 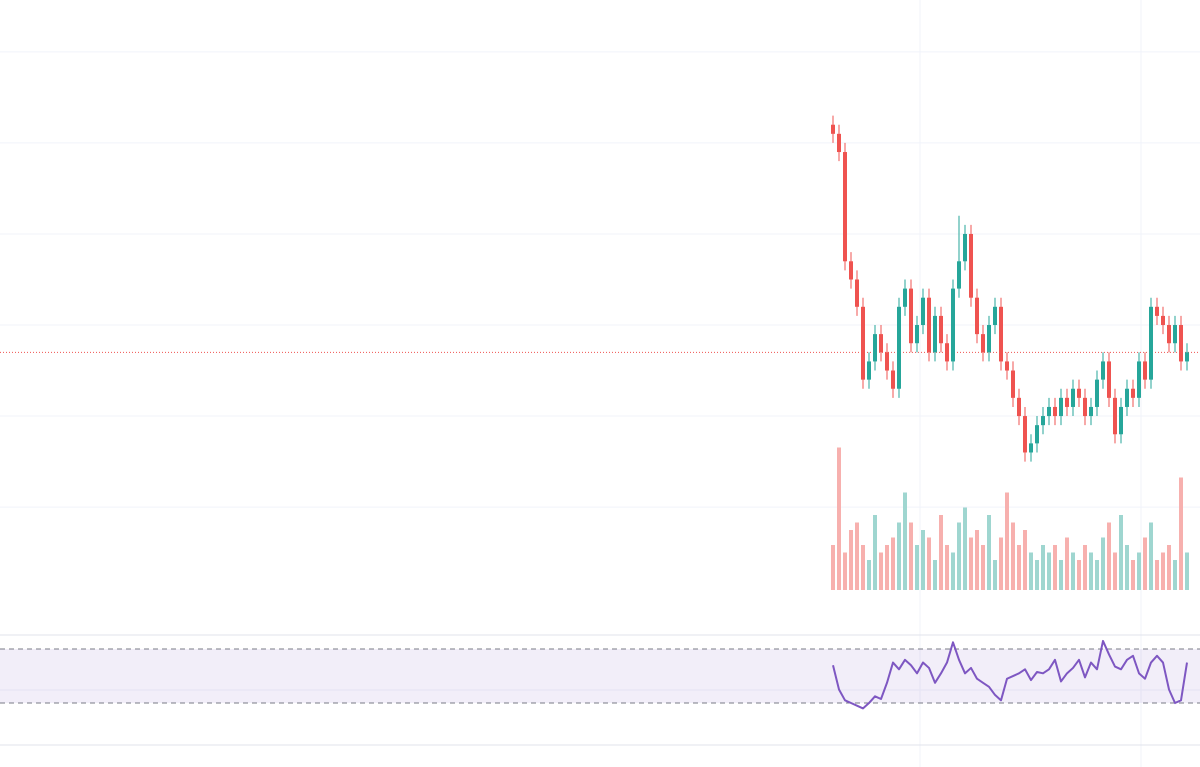 What do you see at coordinates (600, 676) in the screenshot?
I see `rsi-band` at bounding box center [600, 676].